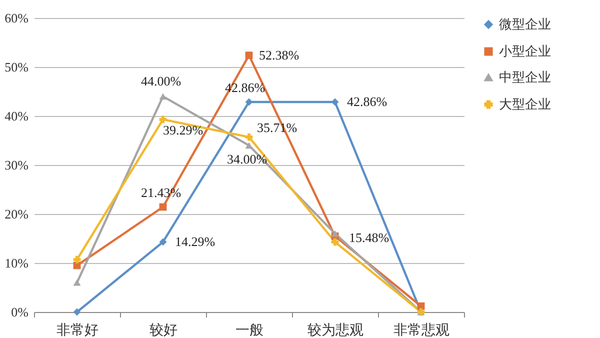 The width and height of the screenshot is (600, 338). Describe the element at coordinates (525, 51) in the screenshot. I see `legend-label: 小型企业` at that location.